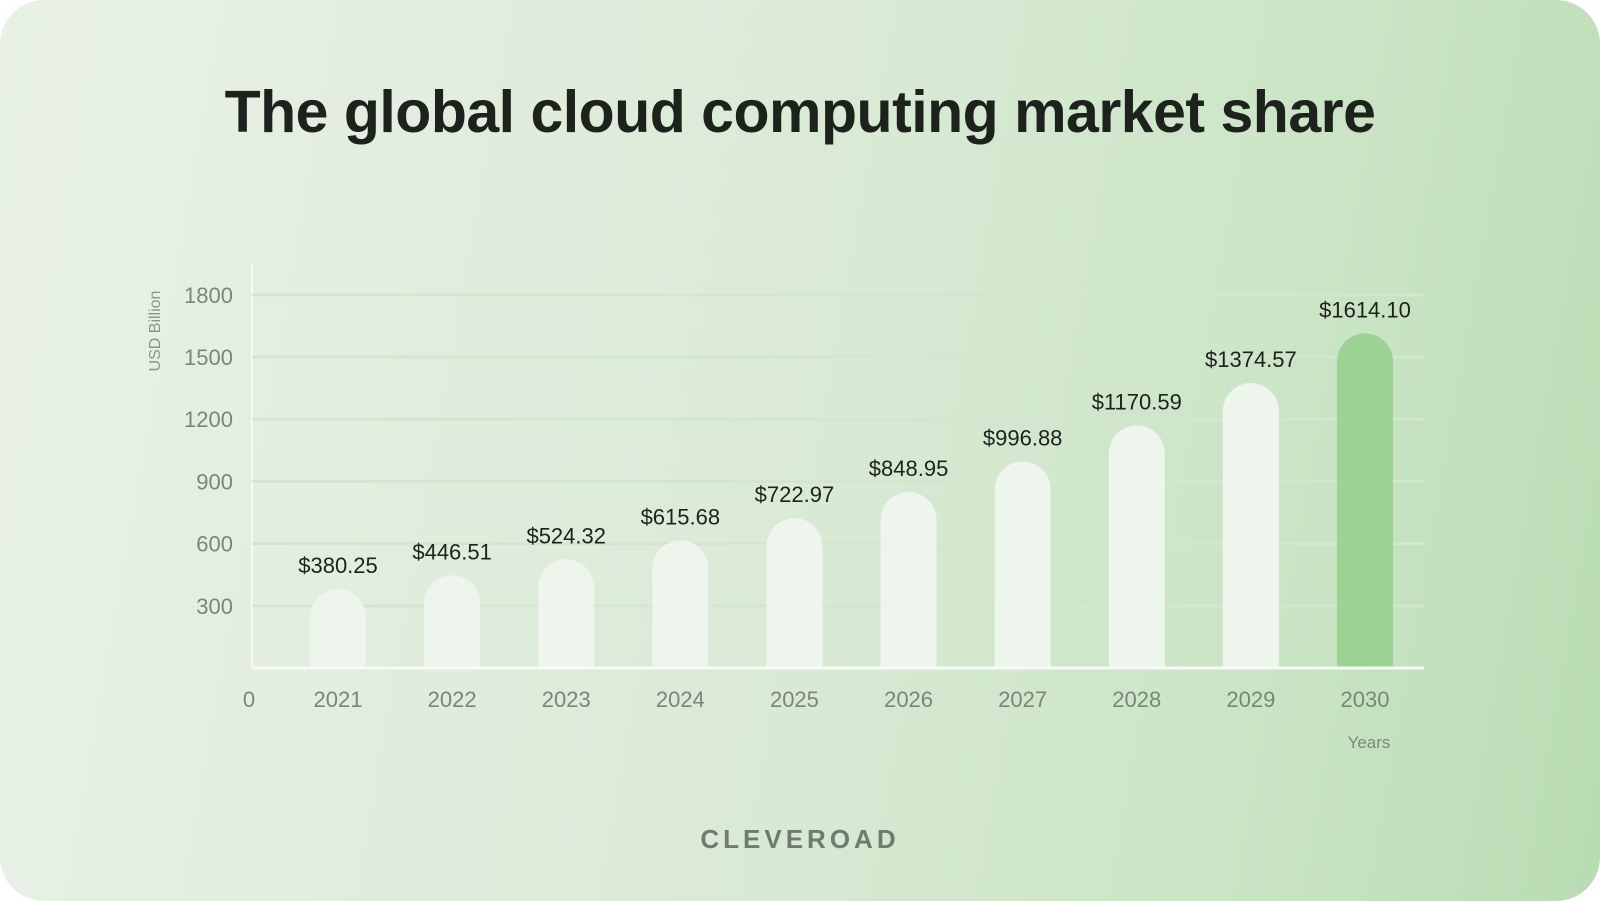 The height and width of the screenshot is (901, 1600). Describe the element at coordinates (909, 468) in the screenshot. I see `data-label-2026: $848.95` at that location.